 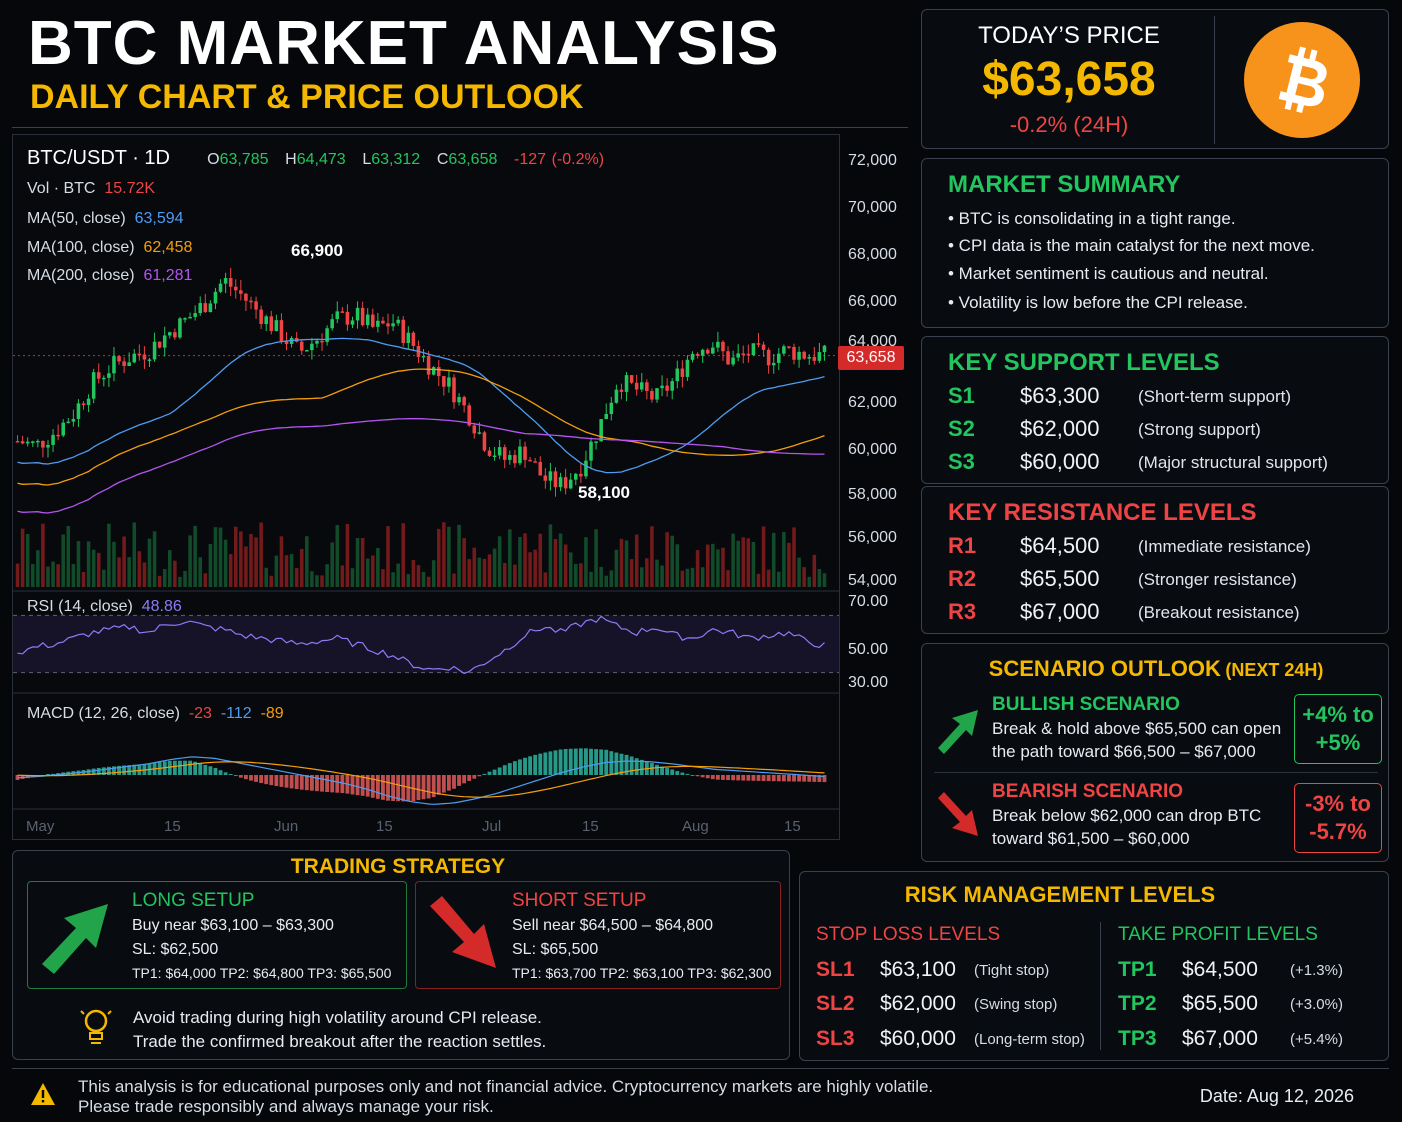 I want to click on report-date: Date: Aug 12, 2026, so click(x=1276, y=1096).